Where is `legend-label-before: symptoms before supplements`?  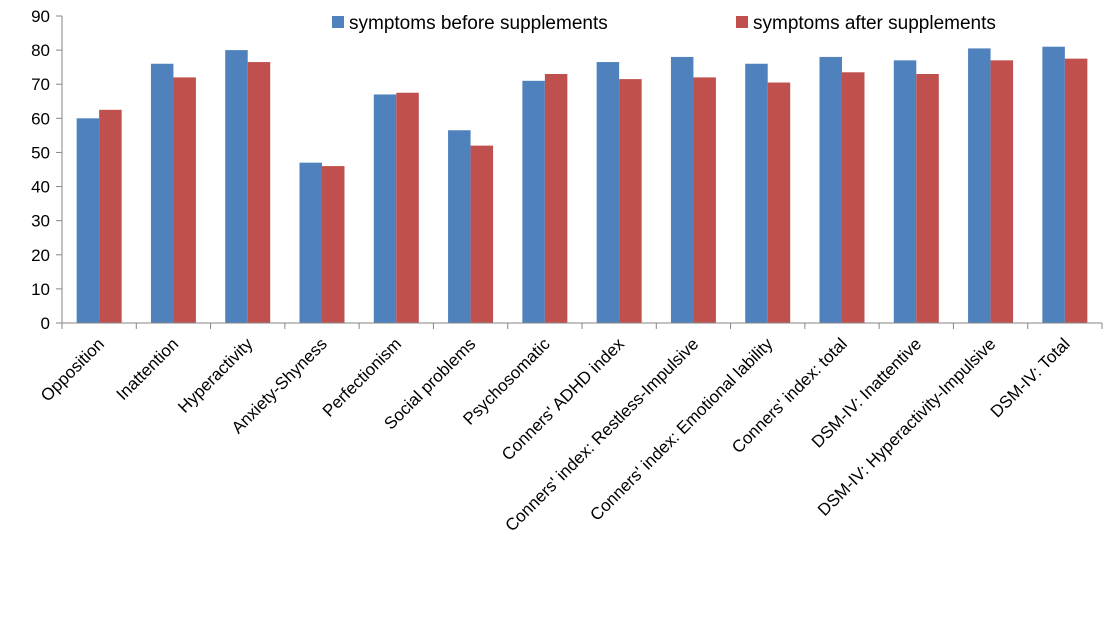 legend-label-before: symptoms before supplements is located at coordinates (478, 23).